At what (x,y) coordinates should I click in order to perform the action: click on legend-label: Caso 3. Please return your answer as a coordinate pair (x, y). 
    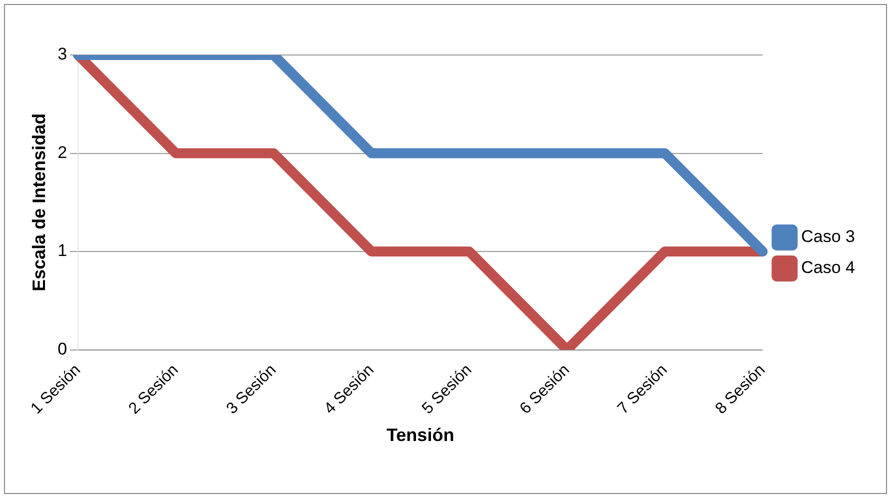
    Looking at the image, I should click on (828, 236).